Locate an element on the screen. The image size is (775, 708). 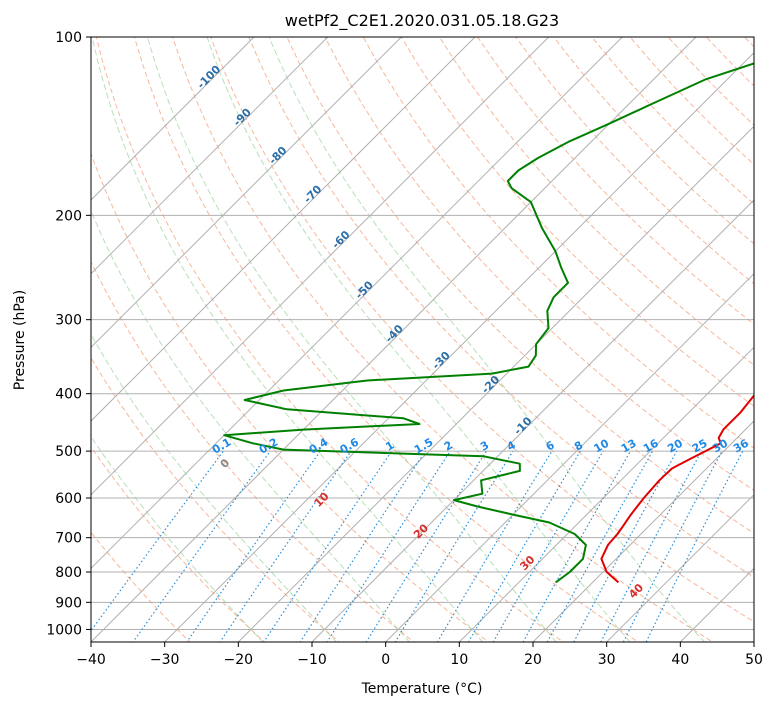
x-tick-label: −10 is located at coordinates (312, 660).